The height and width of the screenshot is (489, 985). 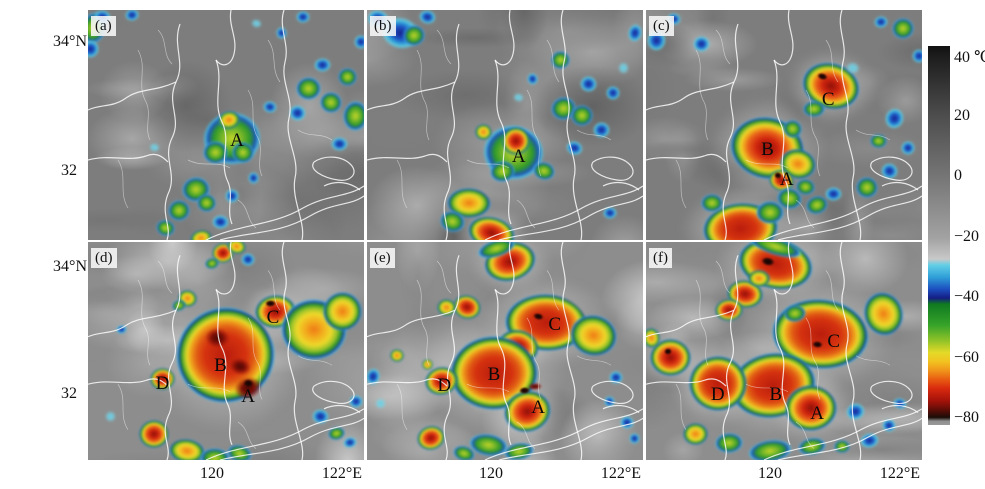 I want to click on colorbar-tick-40: 40 ℃, so click(x=969, y=57).